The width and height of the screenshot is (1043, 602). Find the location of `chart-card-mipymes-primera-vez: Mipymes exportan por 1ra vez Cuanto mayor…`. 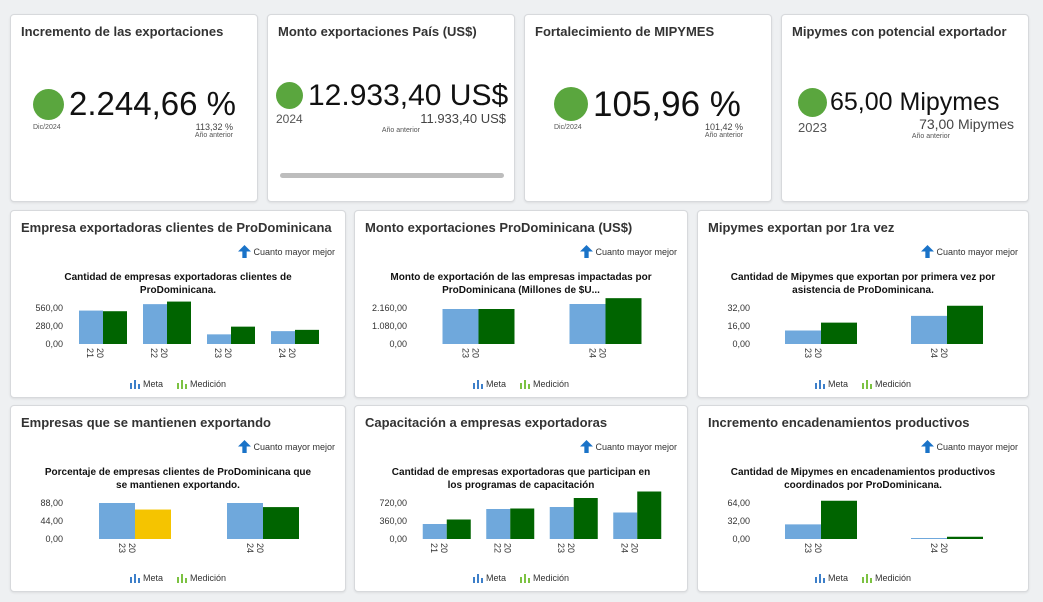

chart-card-mipymes-primera-vez: Mipymes exportan por 1ra vez Cuanto mayor… is located at coordinates (863, 304).